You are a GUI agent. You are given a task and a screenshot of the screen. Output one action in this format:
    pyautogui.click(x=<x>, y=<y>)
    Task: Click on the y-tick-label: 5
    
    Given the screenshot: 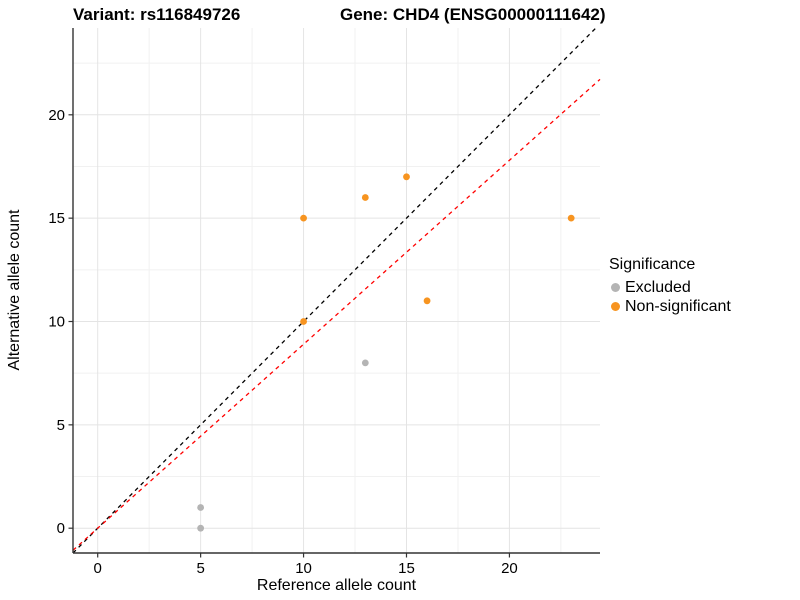 What is the action you would take?
    pyautogui.click(x=61, y=425)
    